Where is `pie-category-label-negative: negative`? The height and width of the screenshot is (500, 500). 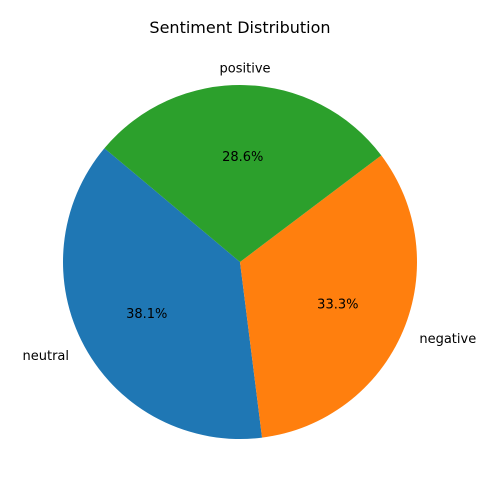
pie-category-label-negative: negative is located at coordinates (447, 339).